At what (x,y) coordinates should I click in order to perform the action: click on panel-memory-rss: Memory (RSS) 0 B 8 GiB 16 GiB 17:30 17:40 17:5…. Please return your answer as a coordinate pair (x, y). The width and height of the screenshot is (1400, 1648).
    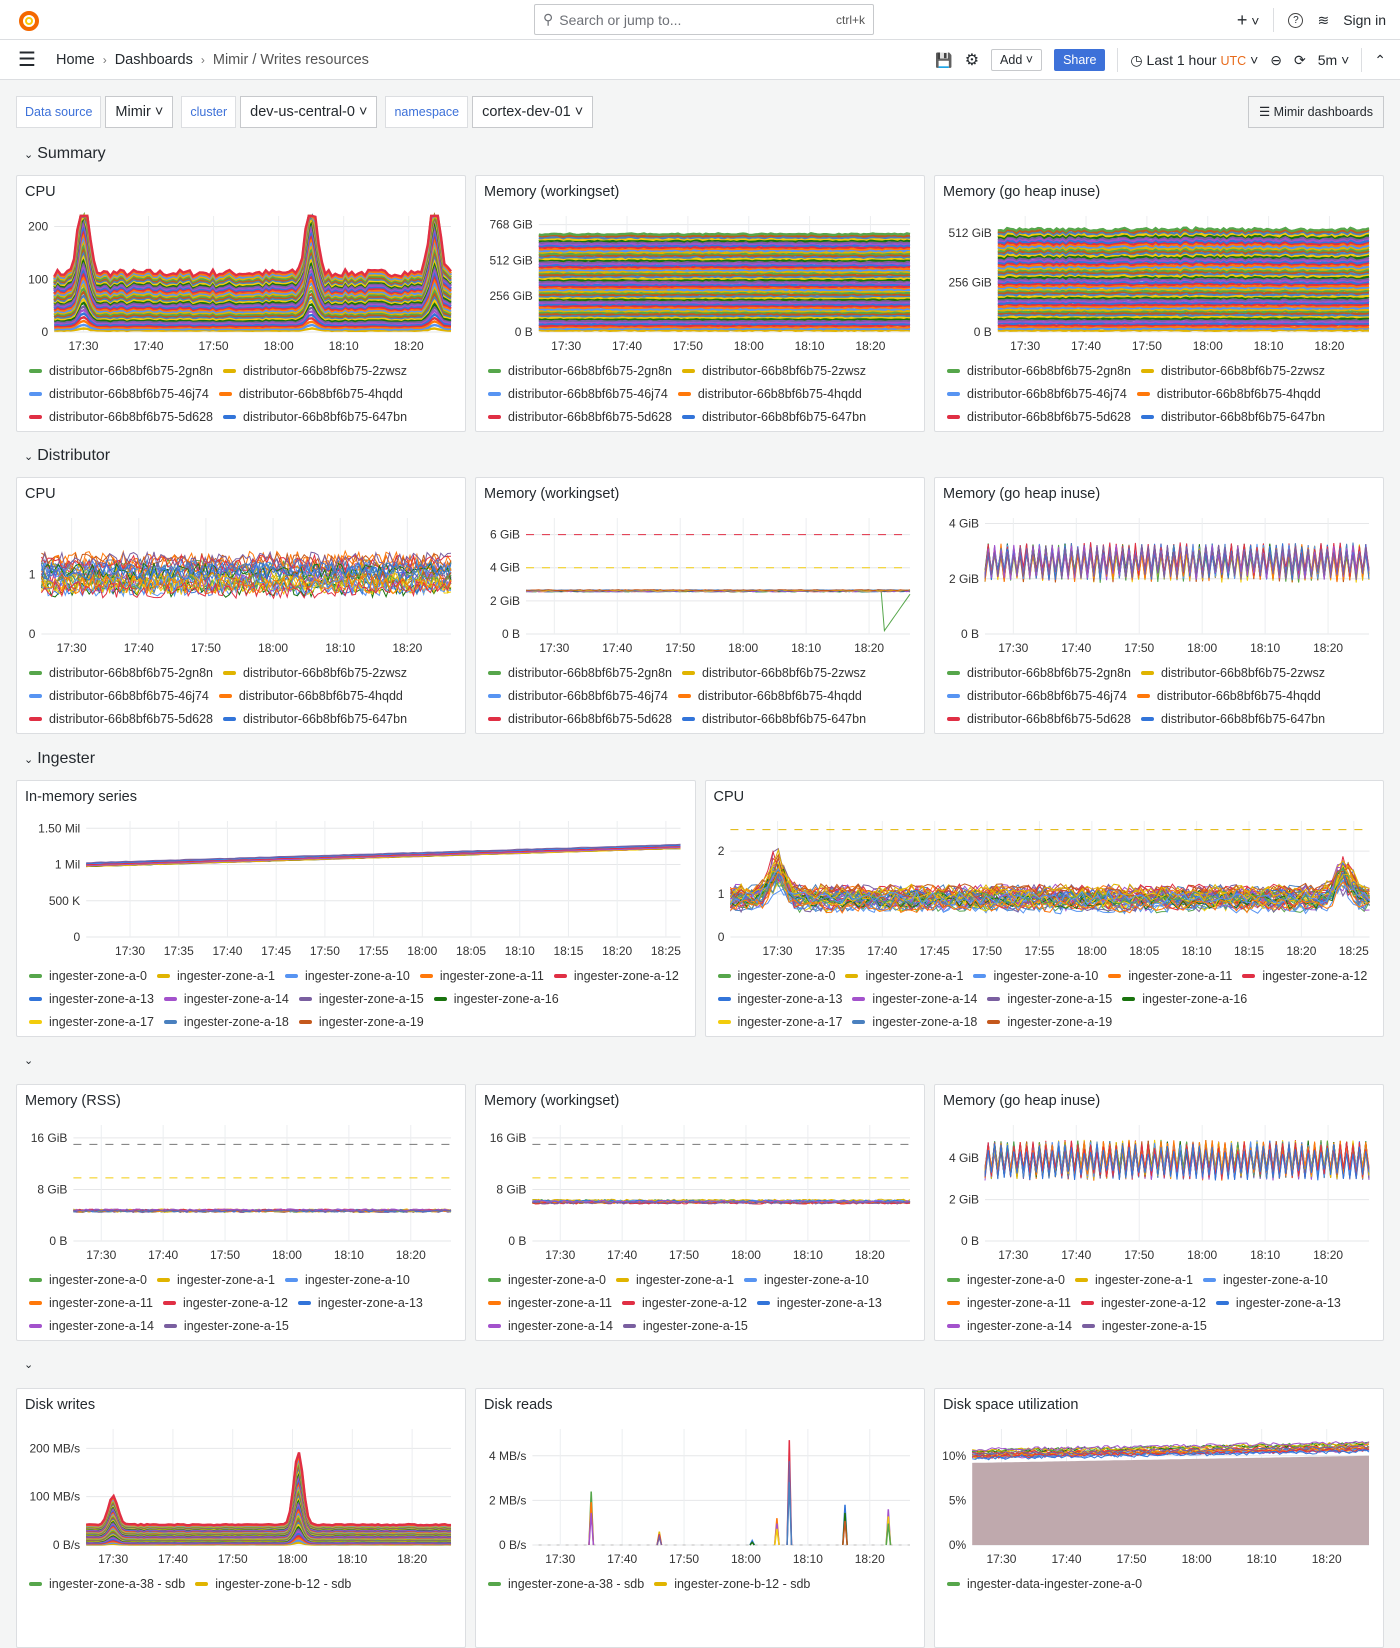
    Looking at the image, I should click on (241, 1212).